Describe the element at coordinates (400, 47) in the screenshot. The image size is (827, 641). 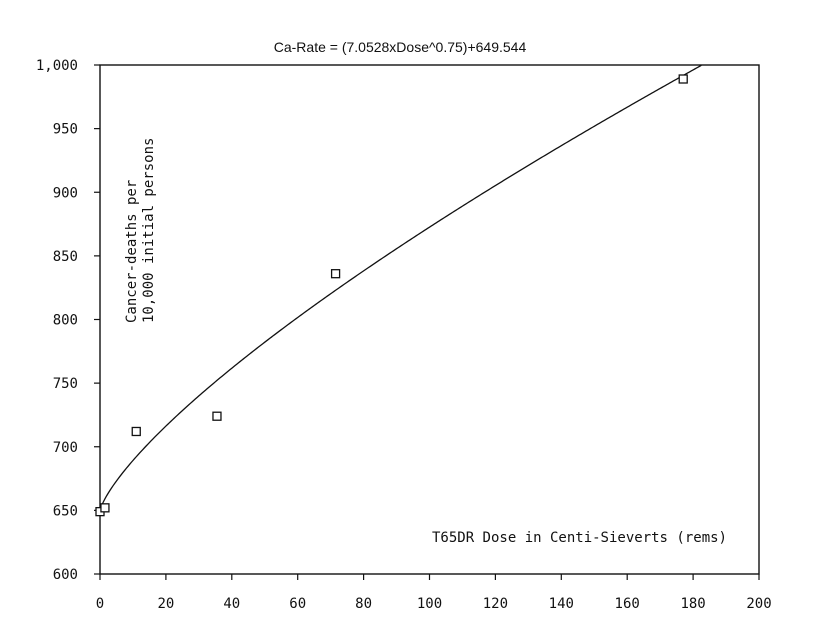
I see `chart-title: Ca-Rate = (7.0528xDose^0.75)+649.544` at that location.